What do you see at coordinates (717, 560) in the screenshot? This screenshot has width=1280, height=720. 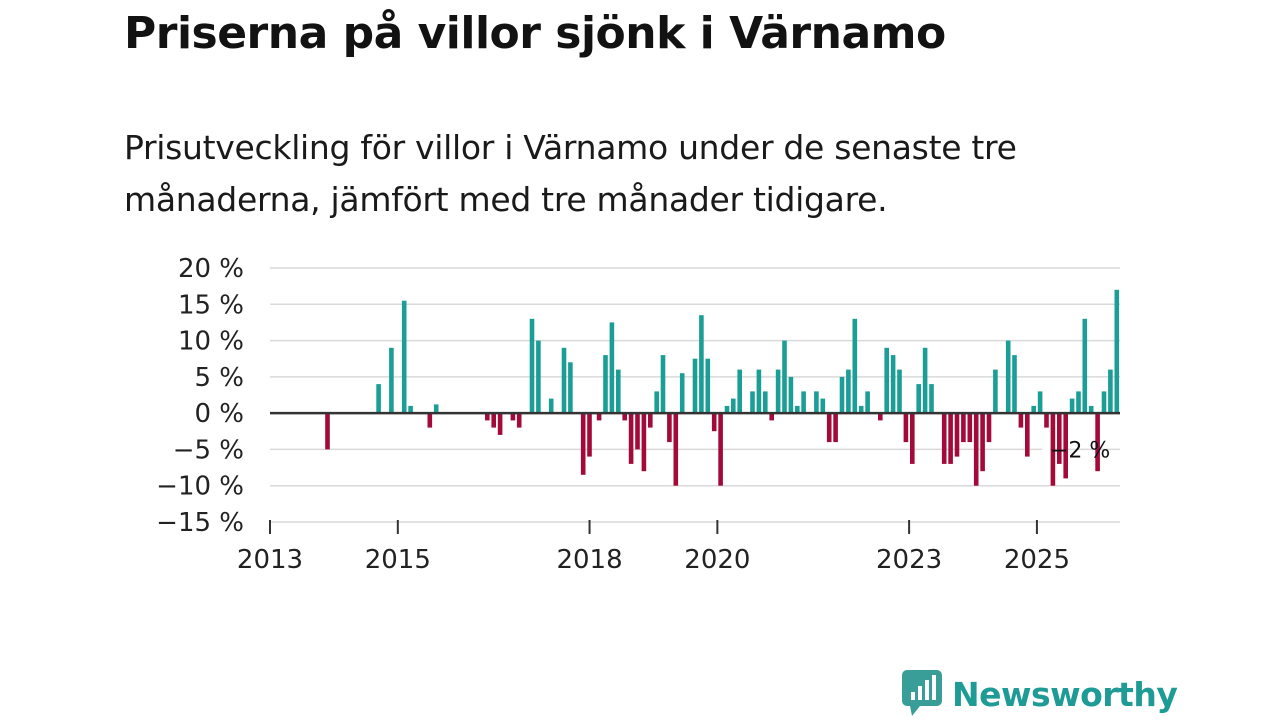 I see `x-tick-label: 2020` at bounding box center [717, 560].